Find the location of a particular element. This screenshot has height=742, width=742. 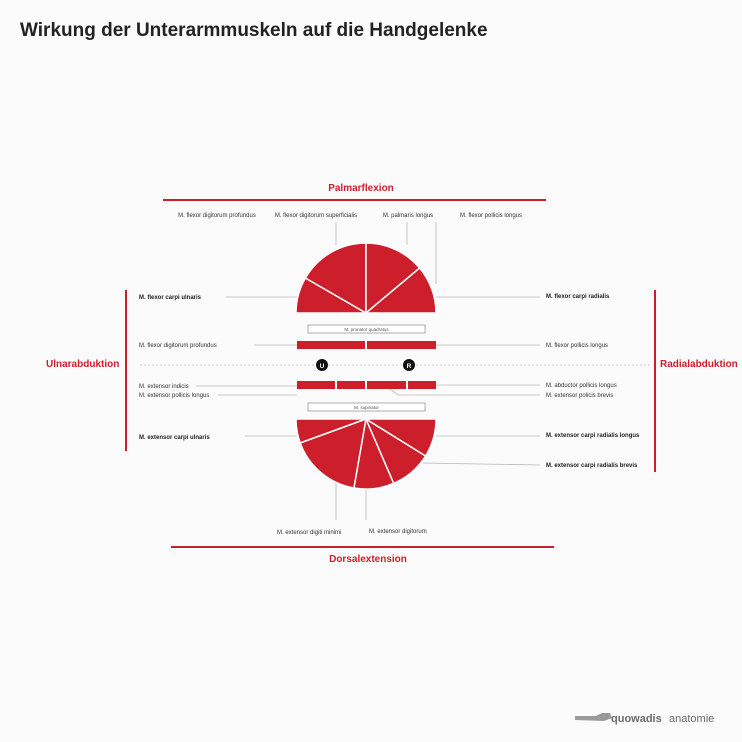

label-fcu: M. flexor carpi ulnaris is located at coordinates (170, 298).